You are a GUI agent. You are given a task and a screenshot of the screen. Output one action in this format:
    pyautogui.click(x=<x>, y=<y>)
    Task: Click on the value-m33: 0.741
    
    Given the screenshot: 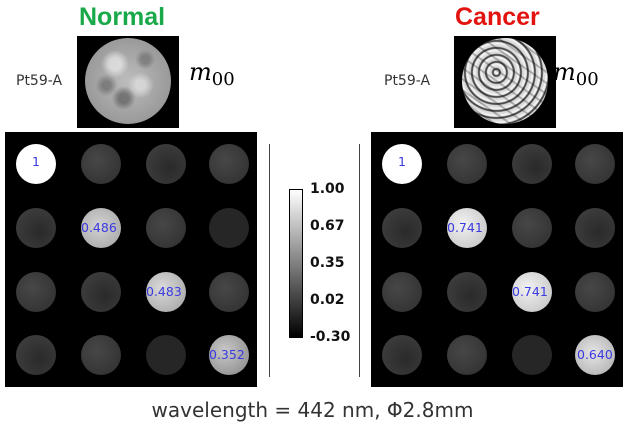 What is the action you would take?
    pyautogui.click(x=530, y=291)
    